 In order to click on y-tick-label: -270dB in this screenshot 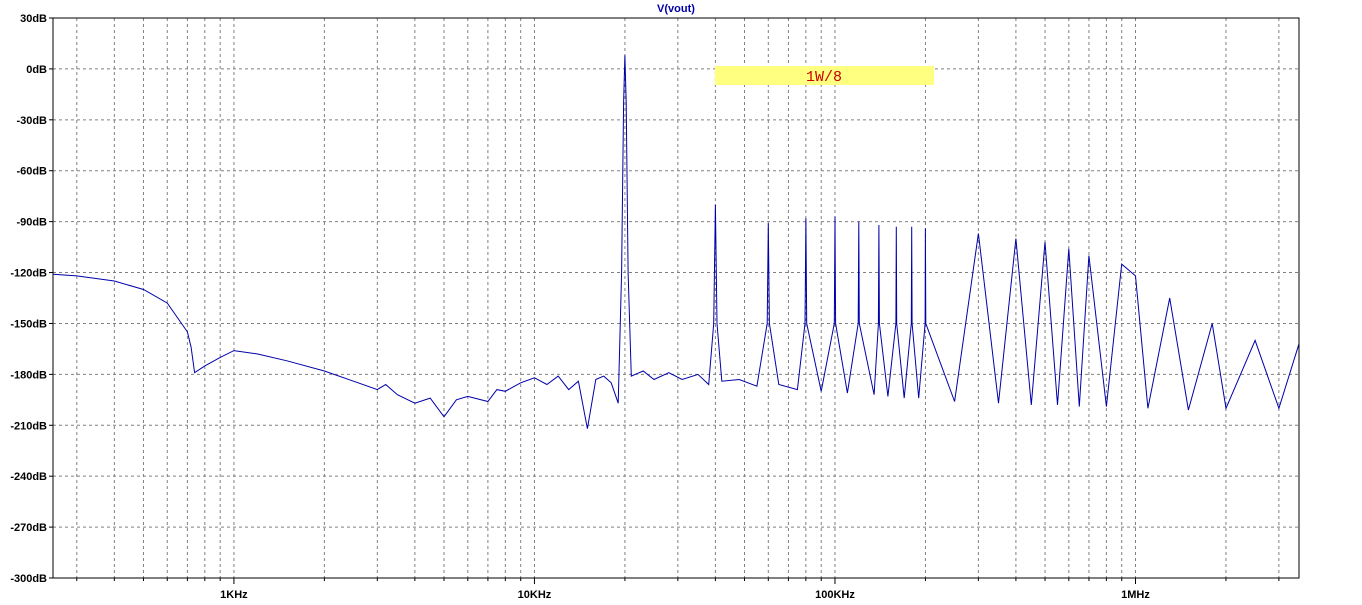, I will do `click(28, 528)`.